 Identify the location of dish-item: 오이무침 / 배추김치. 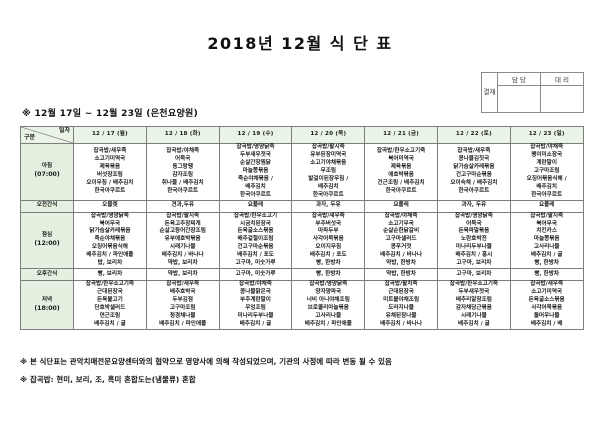
(110, 182).